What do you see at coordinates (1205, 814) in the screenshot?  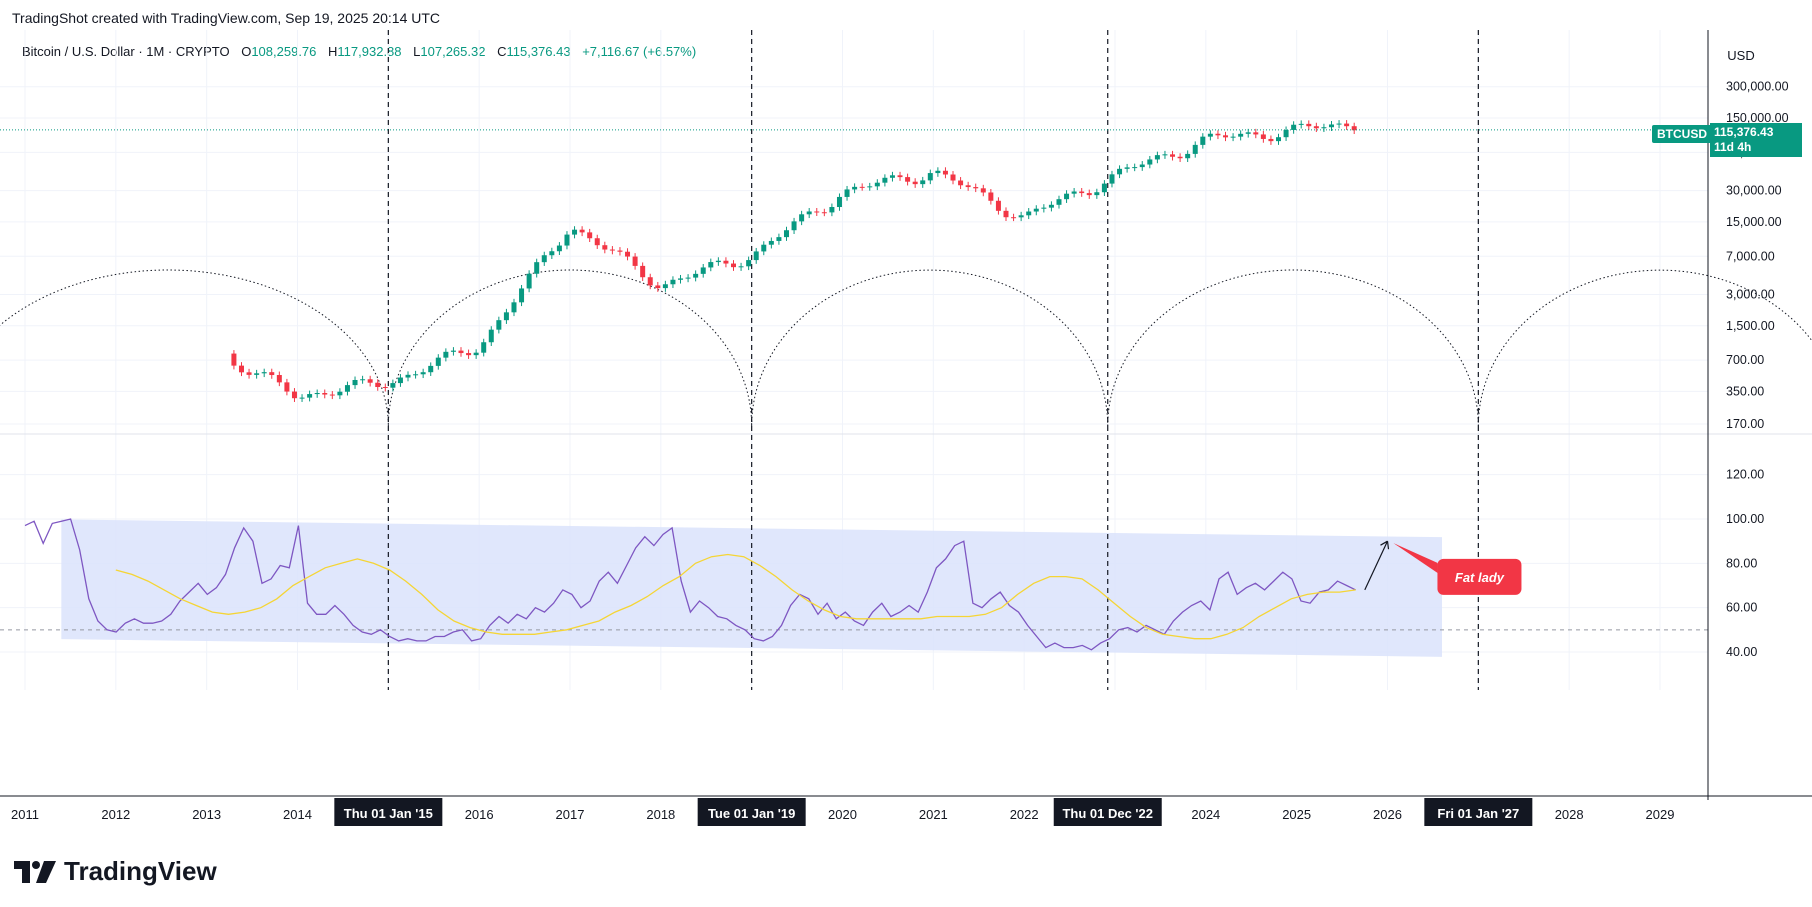 I see `year-tick-label: 2024` at bounding box center [1205, 814].